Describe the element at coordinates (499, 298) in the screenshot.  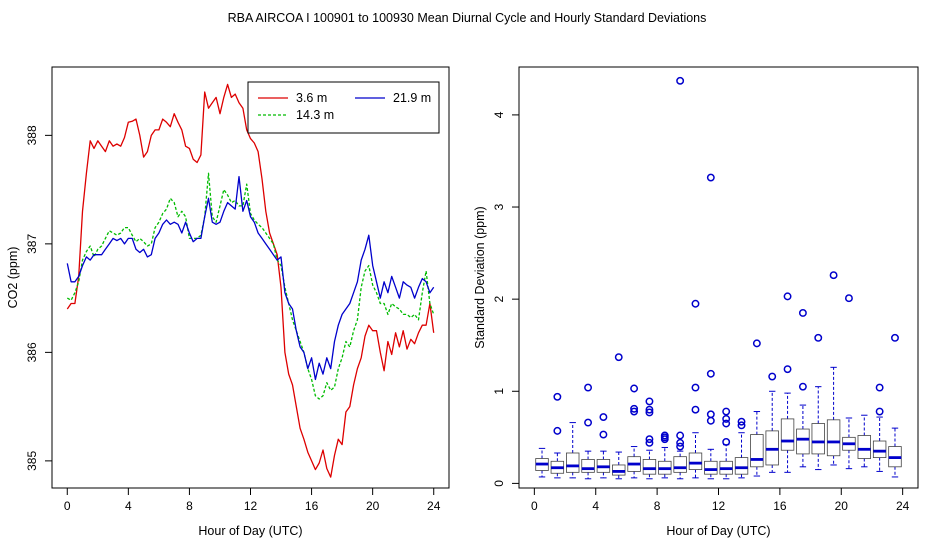
I see `y-tick-label: 2` at that location.